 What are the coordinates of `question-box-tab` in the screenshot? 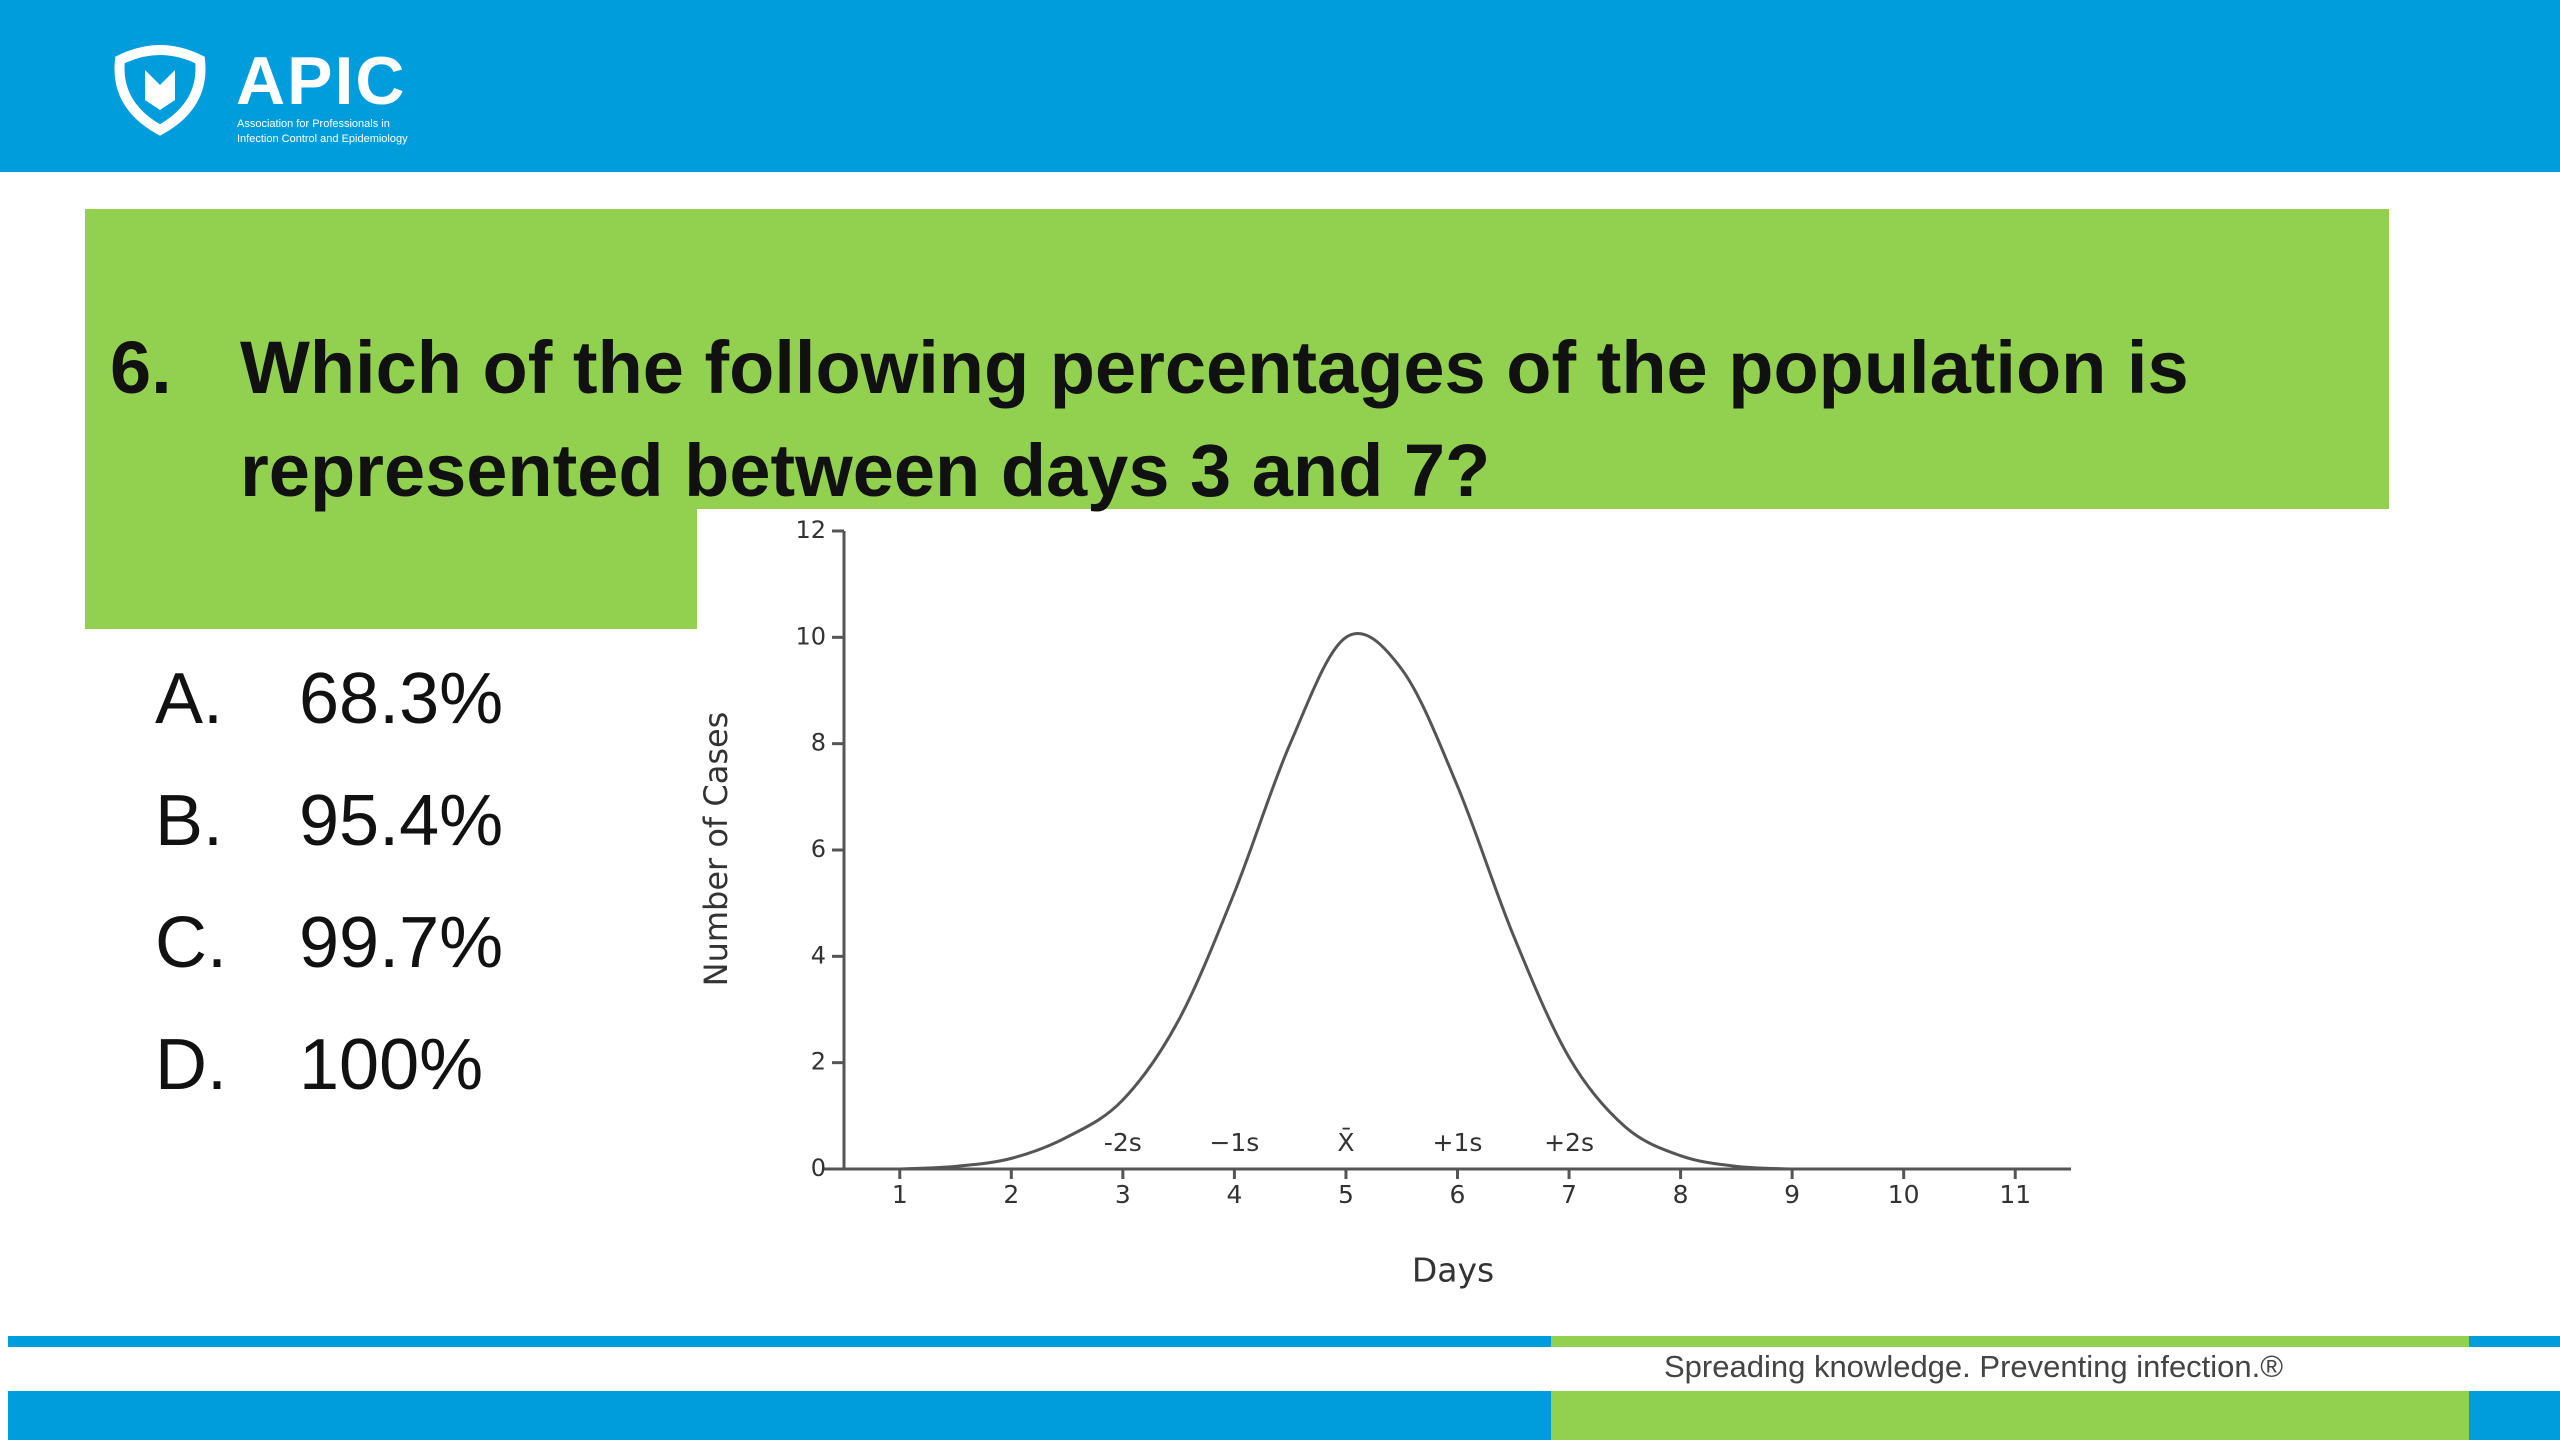 It's located at (391, 569).